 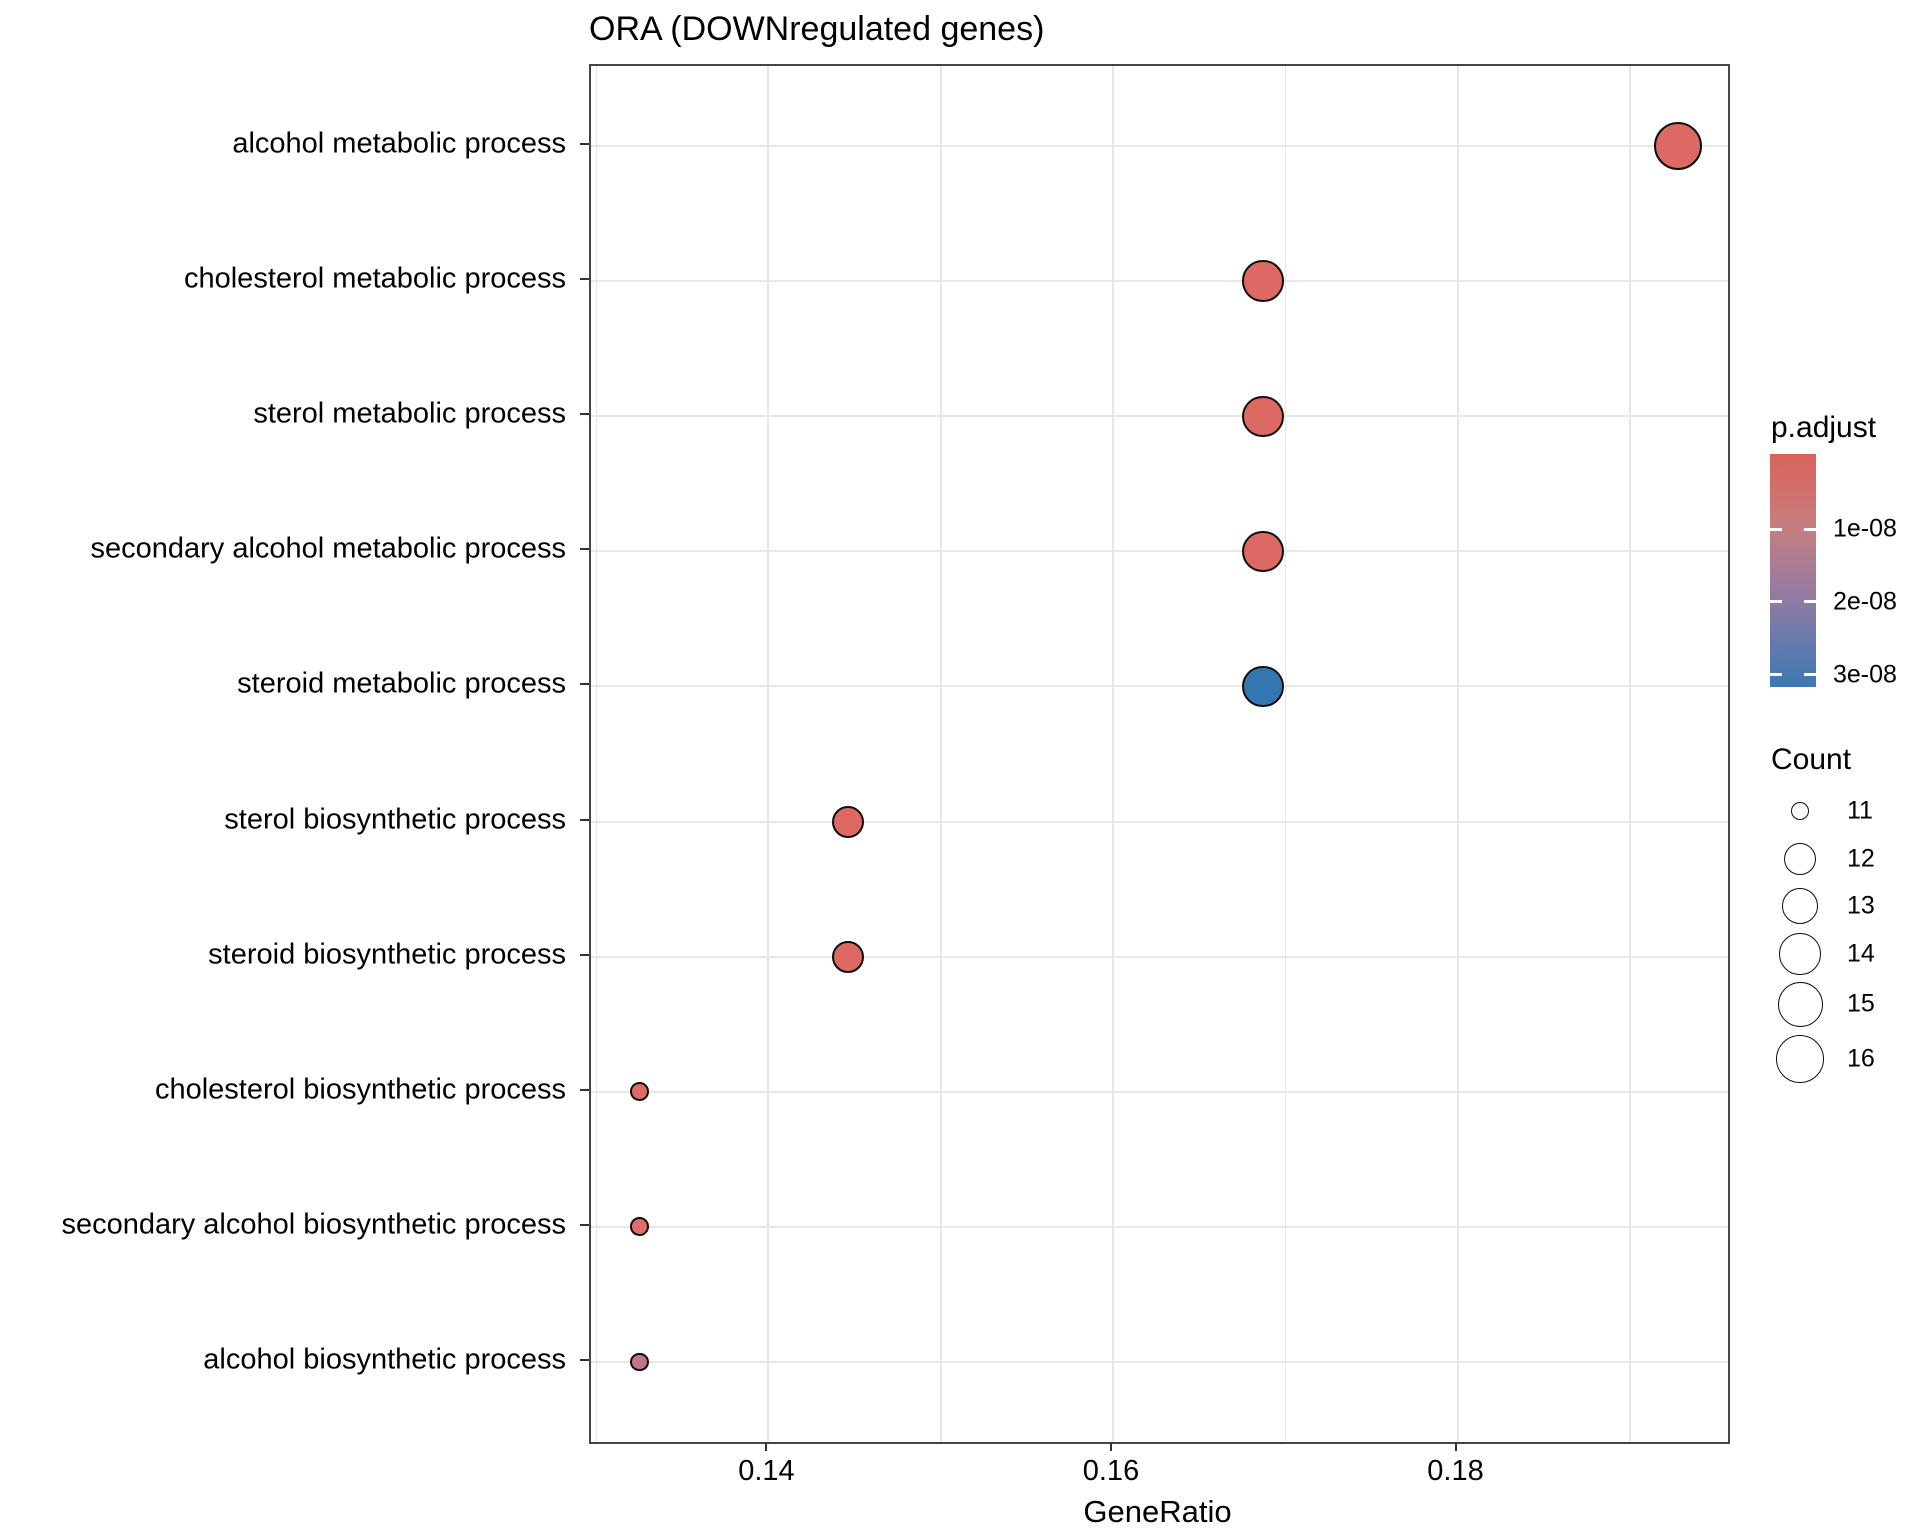 I want to click on count-legend-label: 16, so click(x=1861, y=1058).